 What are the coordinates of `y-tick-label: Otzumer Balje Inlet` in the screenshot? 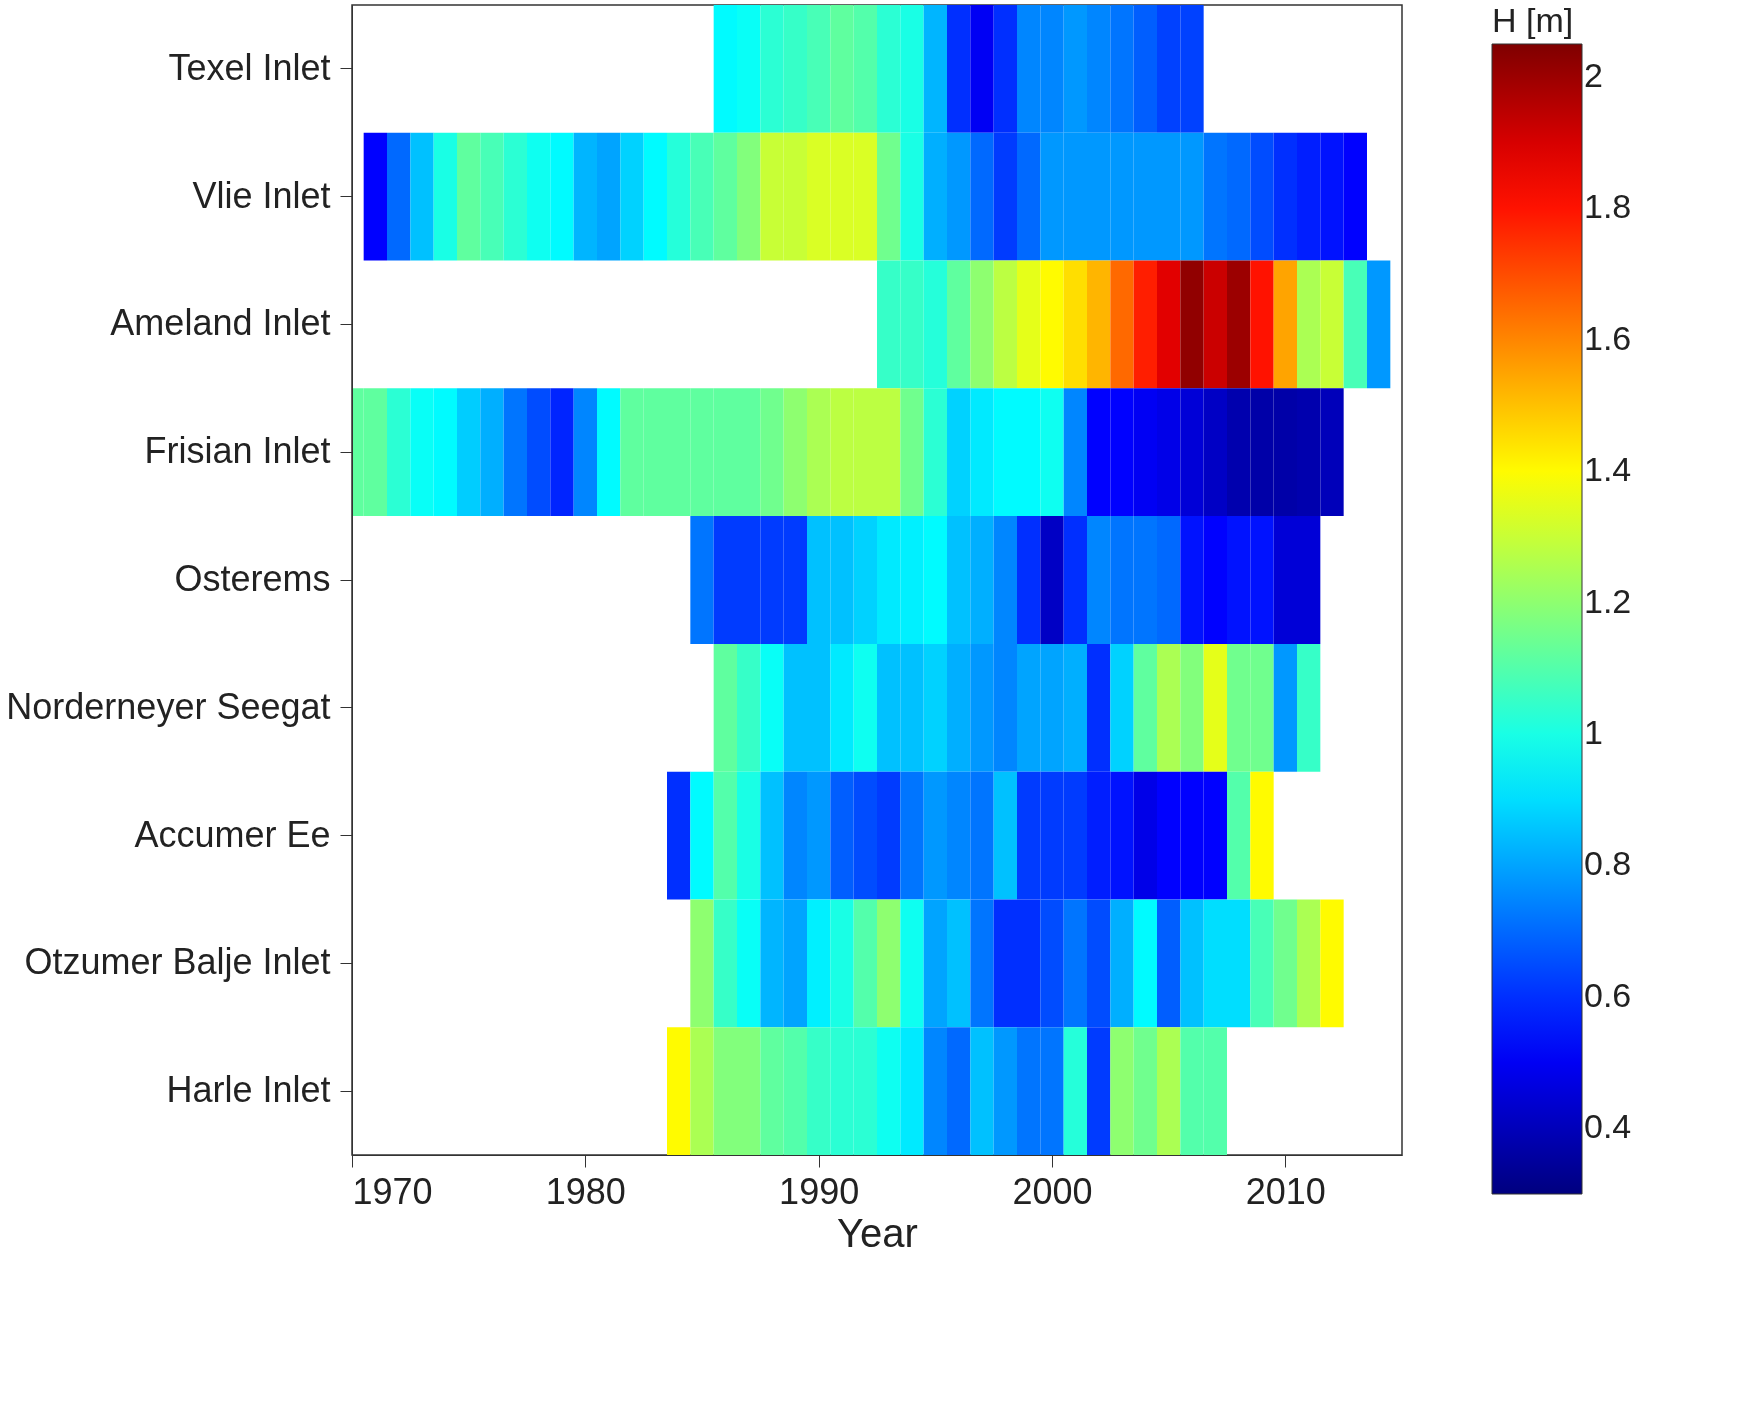 It's located at (177, 962).